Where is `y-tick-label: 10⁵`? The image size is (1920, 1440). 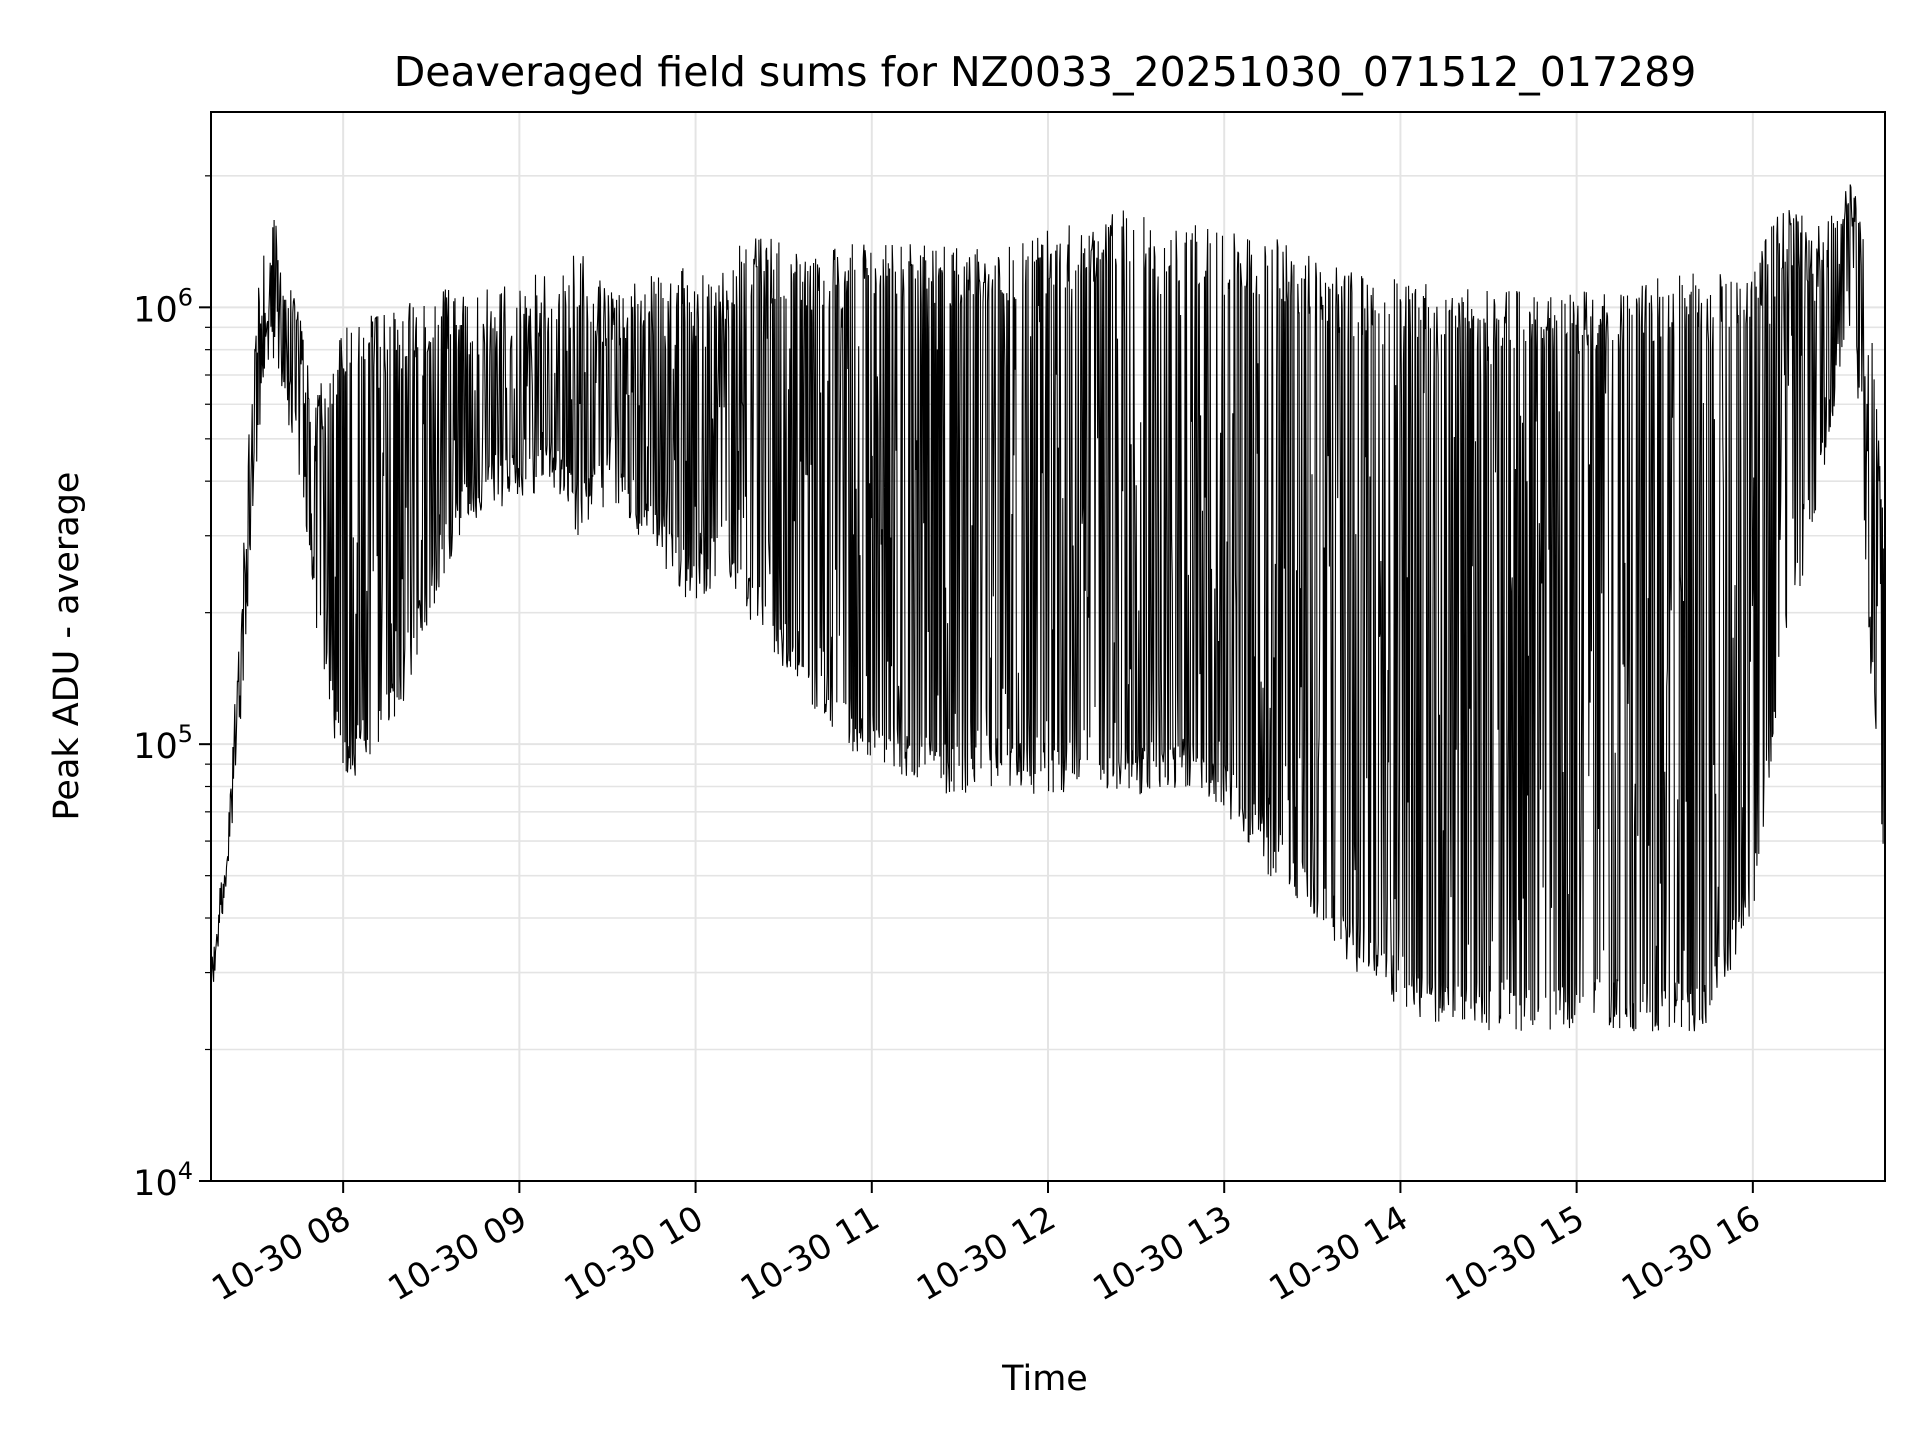
y-tick-label: 10⁵ is located at coordinates (163, 743).